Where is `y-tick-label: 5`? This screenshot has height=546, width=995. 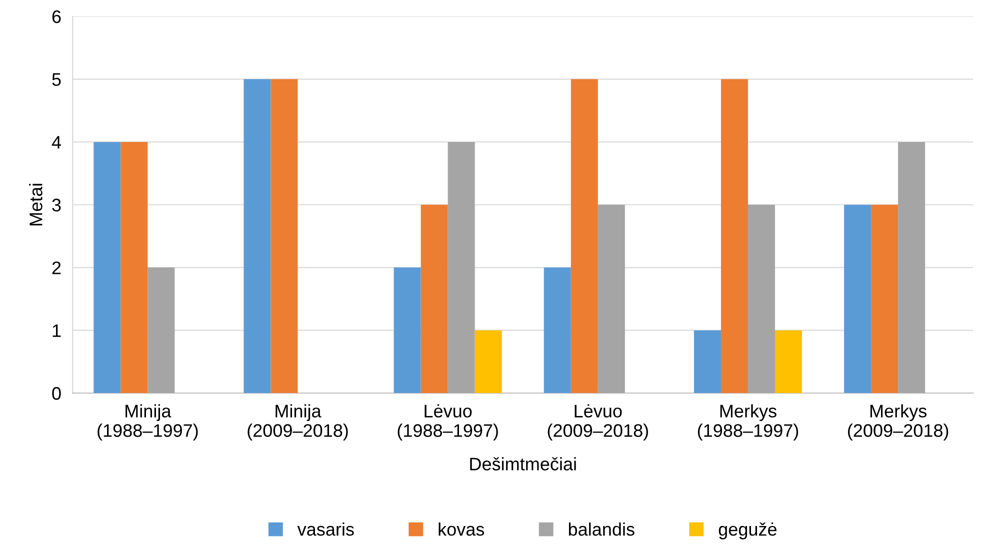 y-tick-label: 5 is located at coordinates (56, 79).